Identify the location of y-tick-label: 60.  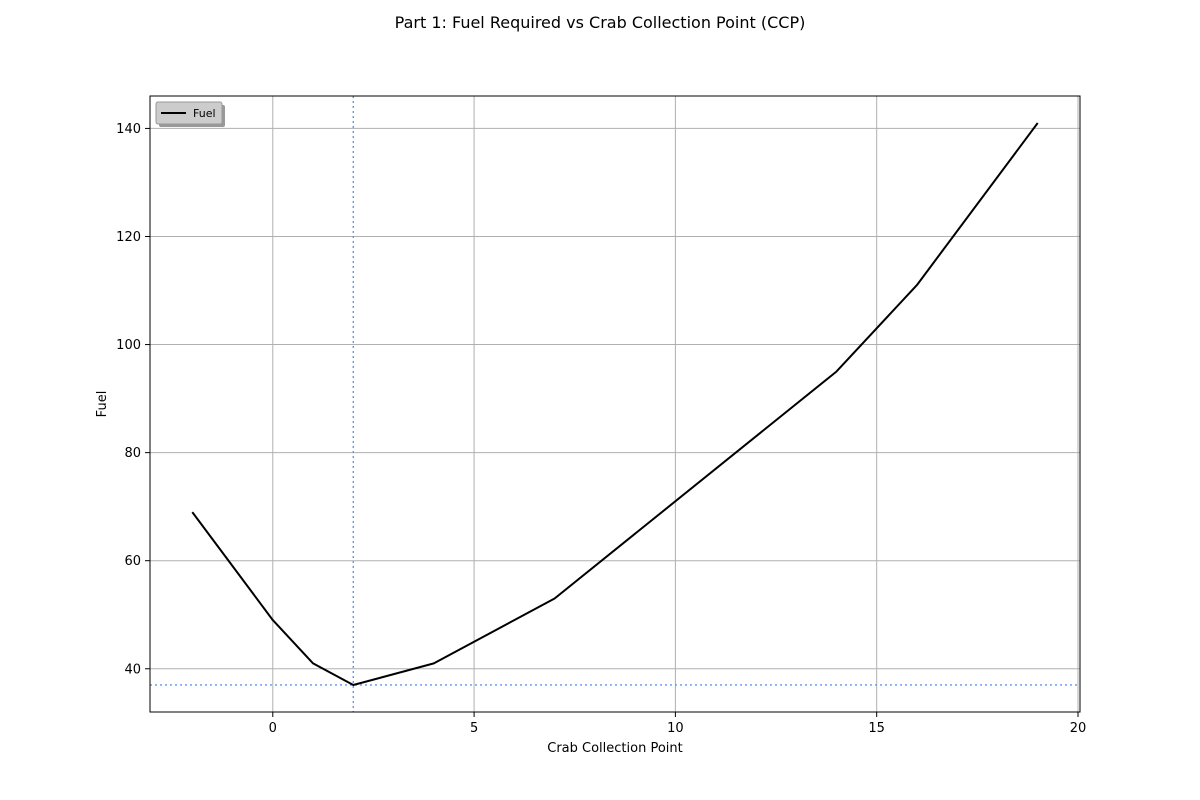
(132, 561).